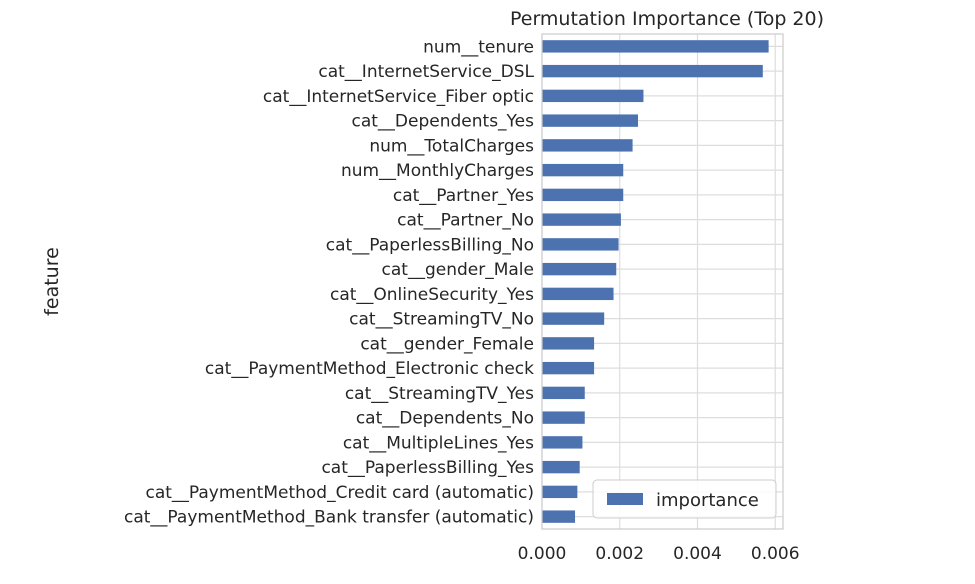  I want to click on chart-title: Permutation Importance (Top 20), so click(667, 19).